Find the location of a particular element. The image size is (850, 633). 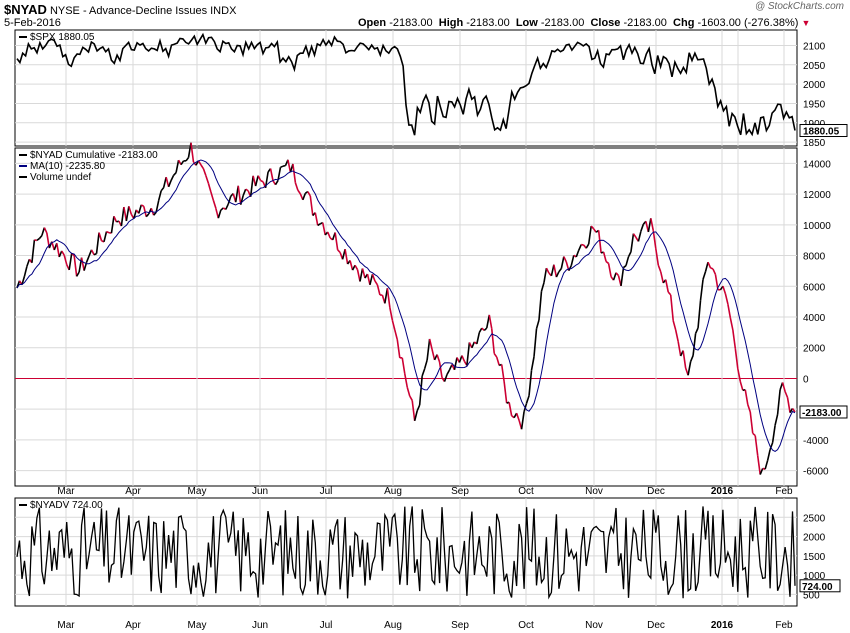

y-tick-label: 1850 is located at coordinates (814, 143).